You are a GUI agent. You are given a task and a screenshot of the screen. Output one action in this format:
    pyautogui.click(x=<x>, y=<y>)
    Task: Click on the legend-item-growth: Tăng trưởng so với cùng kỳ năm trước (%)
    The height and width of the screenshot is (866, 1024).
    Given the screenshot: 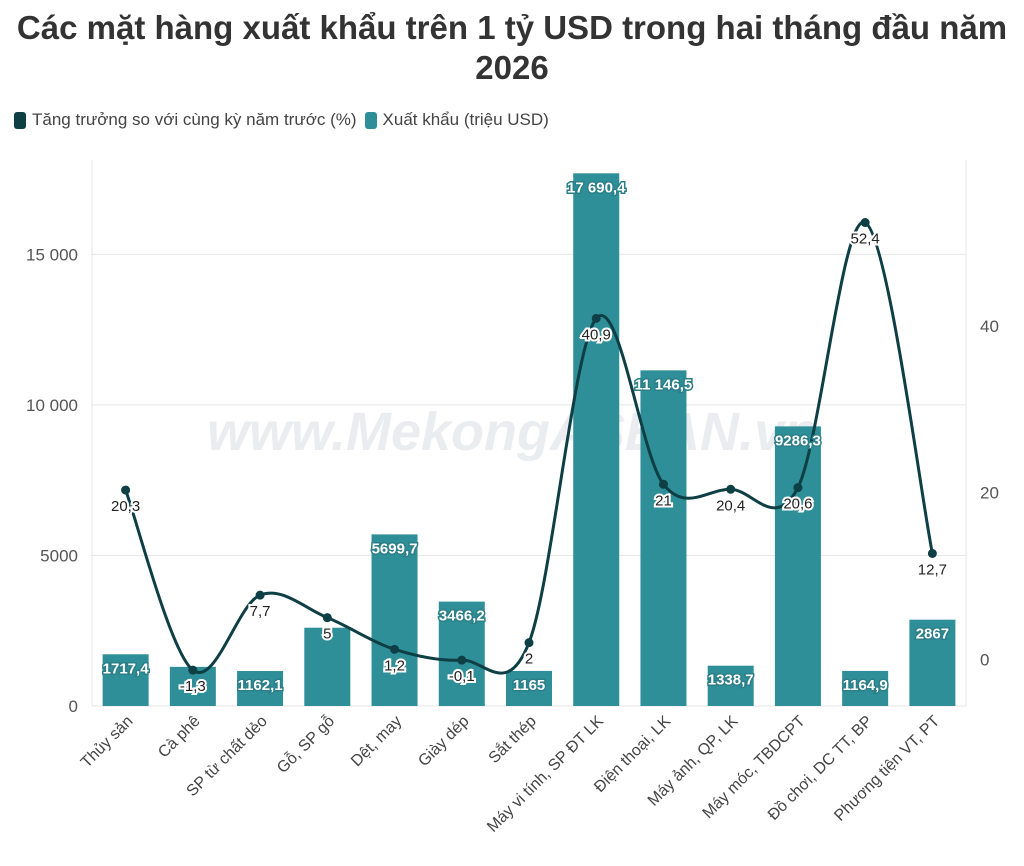 What is the action you would take?
    pyautogui.click(x=185, y=120)
    